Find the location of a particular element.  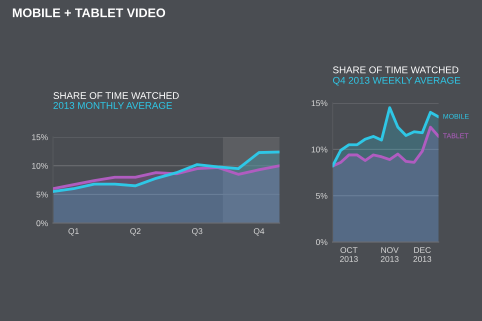

x-tick-label: OCT 2013 is located at coordinates (349, 254).